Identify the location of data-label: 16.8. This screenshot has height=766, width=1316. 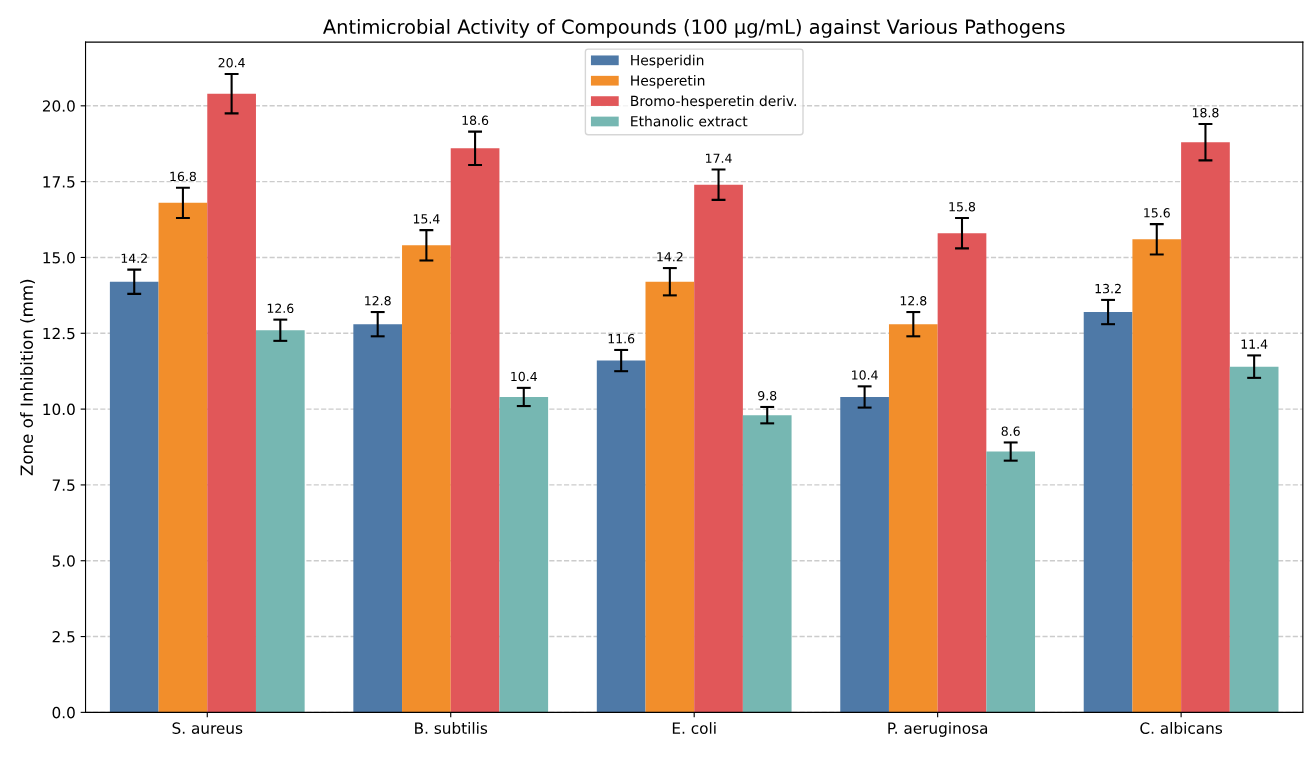
(183, 176).